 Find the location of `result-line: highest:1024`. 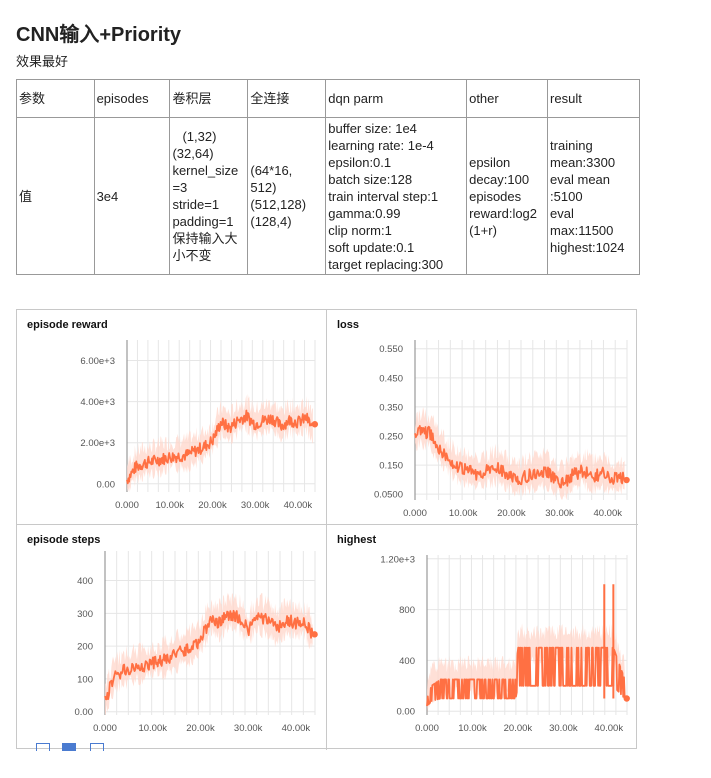

result-line: highest:1024 is located at coordinates (587, 247).